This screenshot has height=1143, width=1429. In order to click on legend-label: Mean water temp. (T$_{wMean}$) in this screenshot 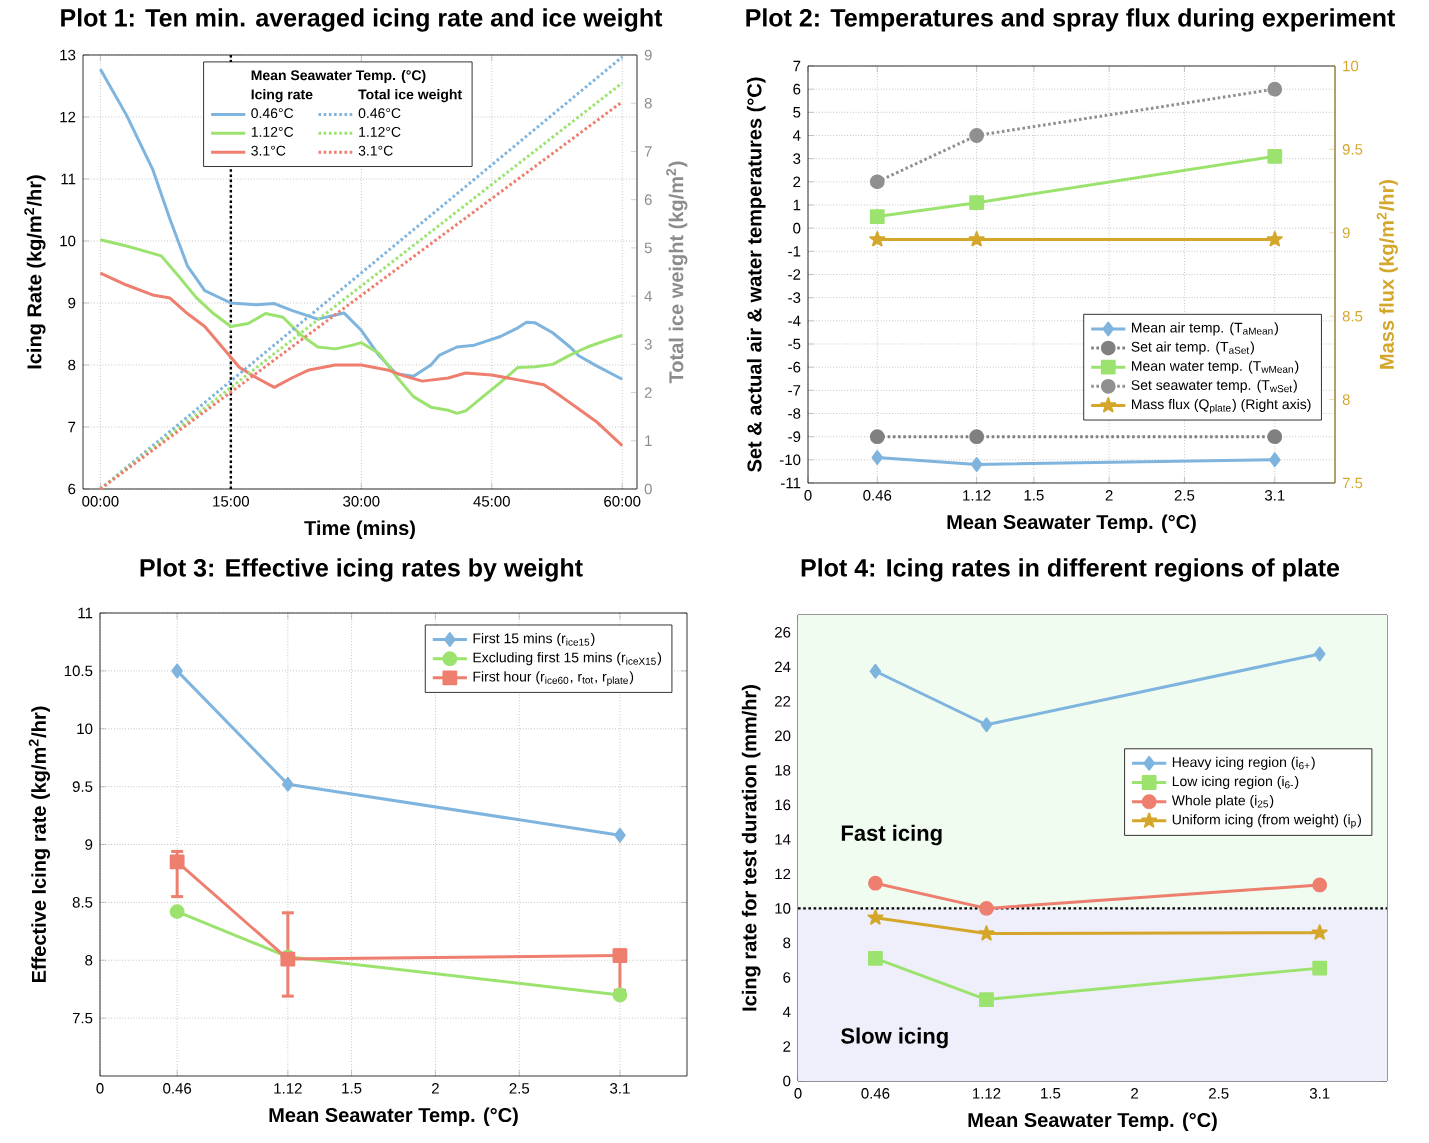, I will do `click(1215, 367)`.